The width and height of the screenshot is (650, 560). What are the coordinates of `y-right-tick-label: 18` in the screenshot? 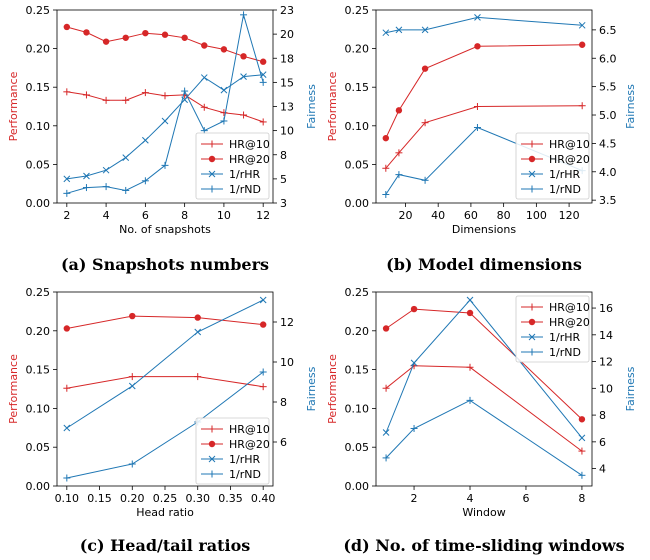 It's located at (287, 58).